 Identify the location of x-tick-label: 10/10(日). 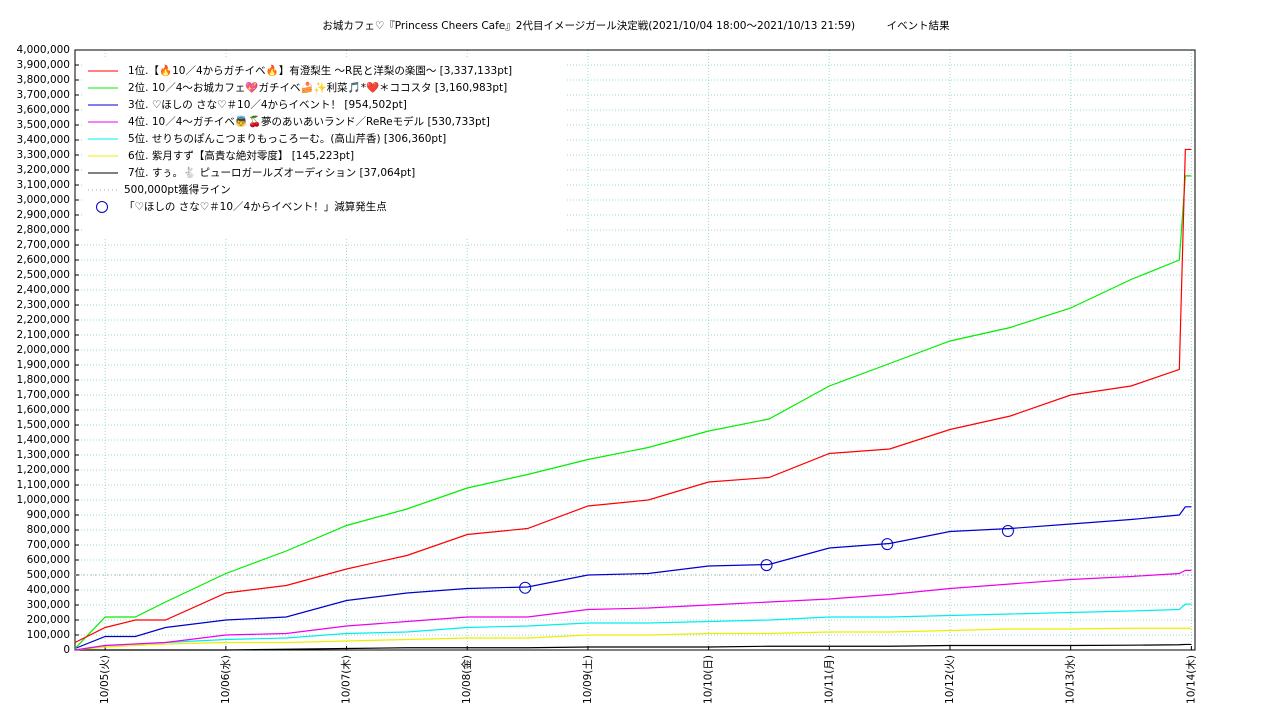
(709, 679).